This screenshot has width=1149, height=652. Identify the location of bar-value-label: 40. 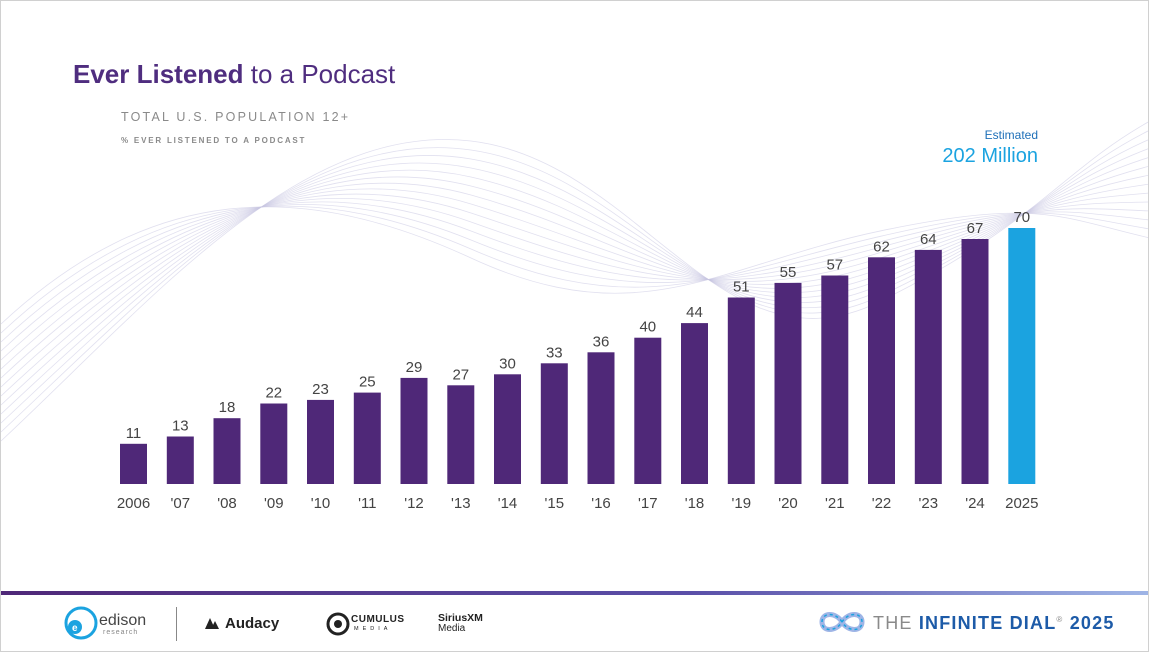
(647, 327).